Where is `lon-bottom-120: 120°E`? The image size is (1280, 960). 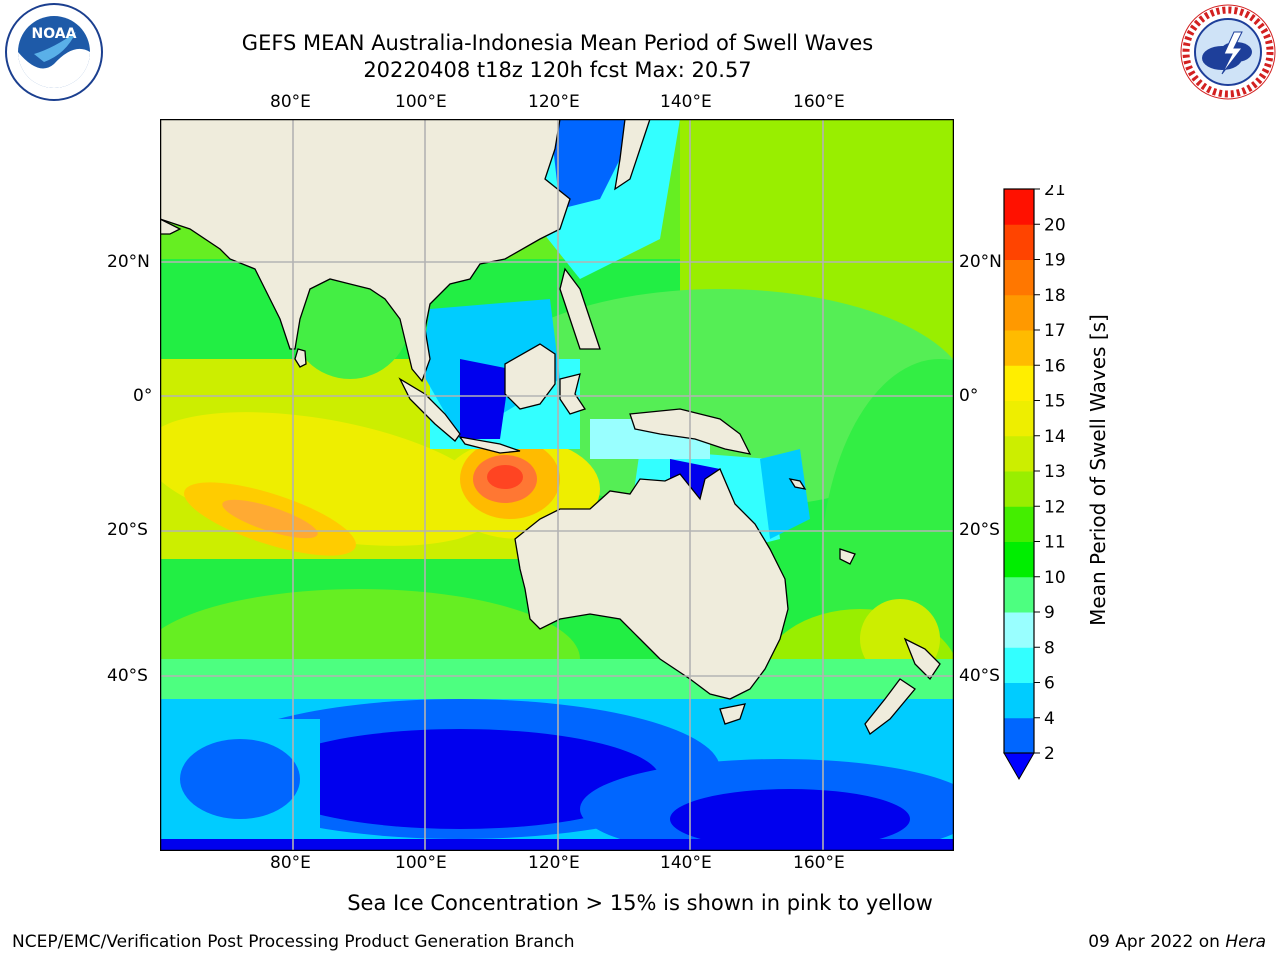
lon-bottom-120: 120°E is located at coordinates (554, 863).